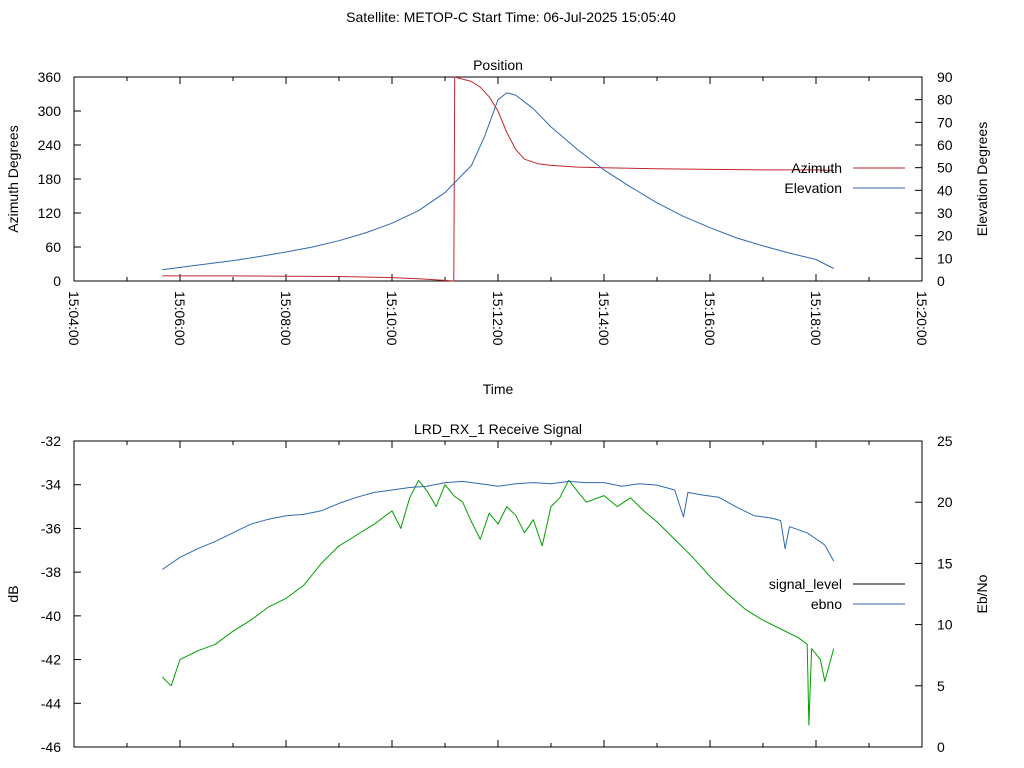 Image resolution: width=1024 pixels, height=768 pixels. I want to click on y2-tick-label: 30, so click(945, 213).